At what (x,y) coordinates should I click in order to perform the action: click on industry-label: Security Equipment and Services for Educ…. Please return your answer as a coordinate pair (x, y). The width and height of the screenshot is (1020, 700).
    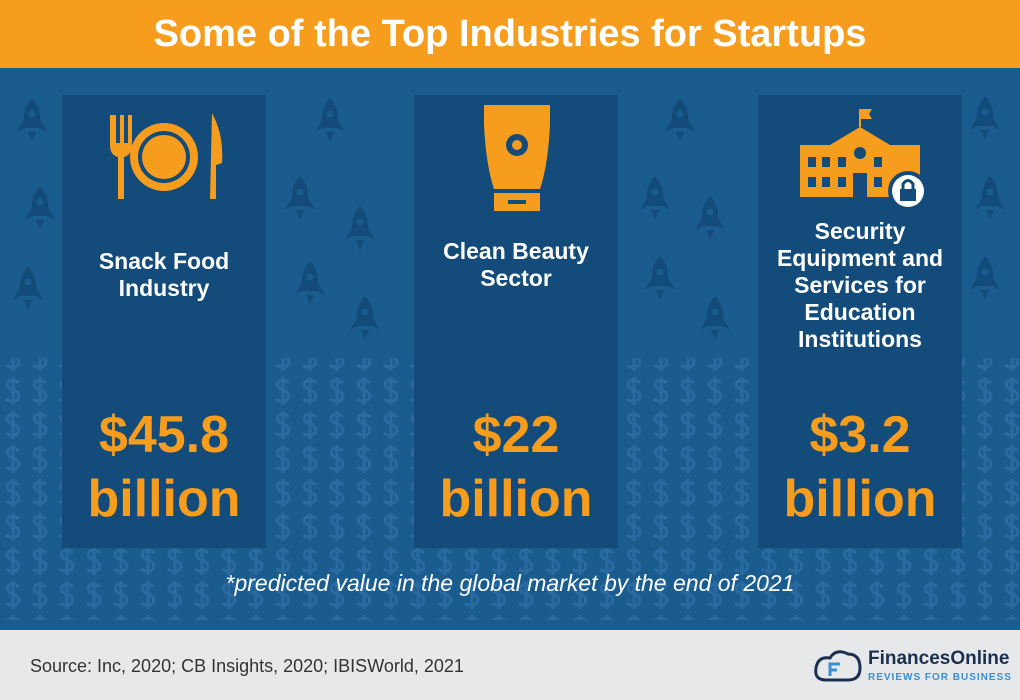
    Looking at the image, I should click on (860, 284).